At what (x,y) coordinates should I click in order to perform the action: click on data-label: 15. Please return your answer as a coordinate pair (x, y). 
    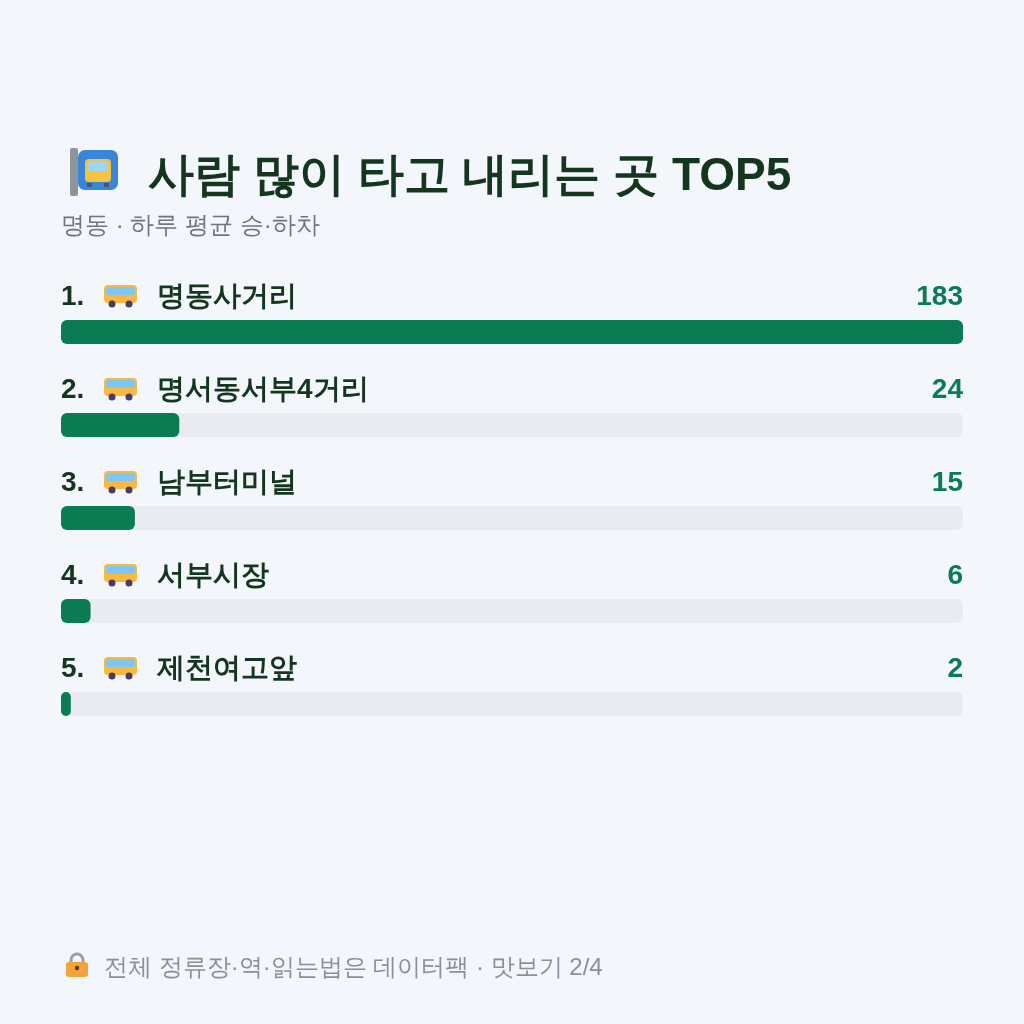
    Looking at the image, I should click on (947, 481).